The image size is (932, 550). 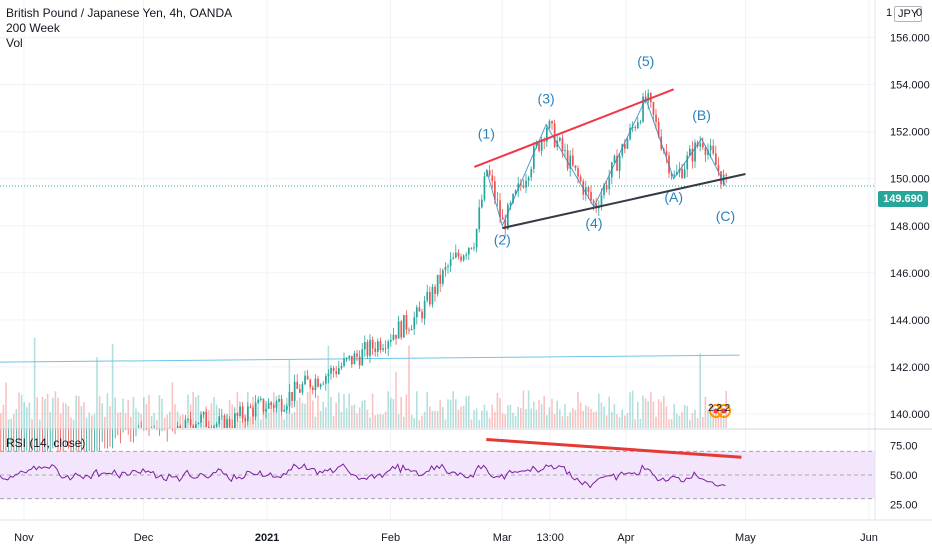 What do you see at coordinates (33, 28) in the screenshot?
I see `ma-legend: 200 Week` at bounding box center [33, 28].